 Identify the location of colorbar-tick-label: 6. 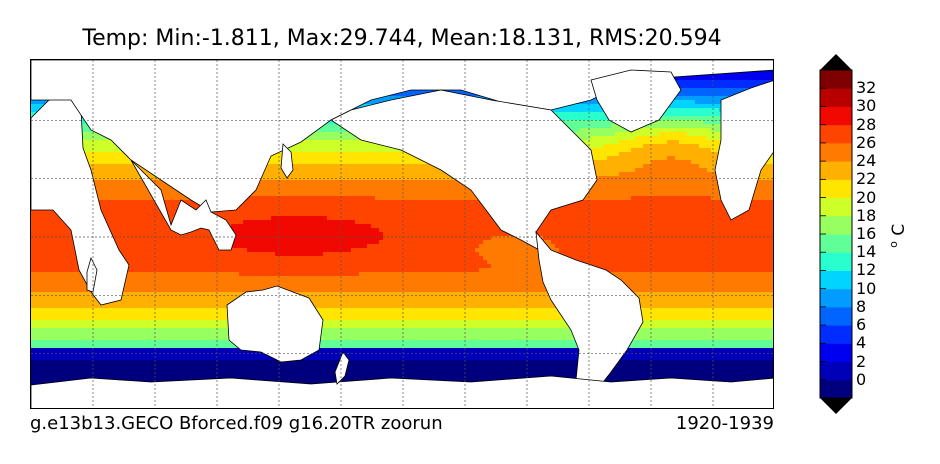
(861, 325).